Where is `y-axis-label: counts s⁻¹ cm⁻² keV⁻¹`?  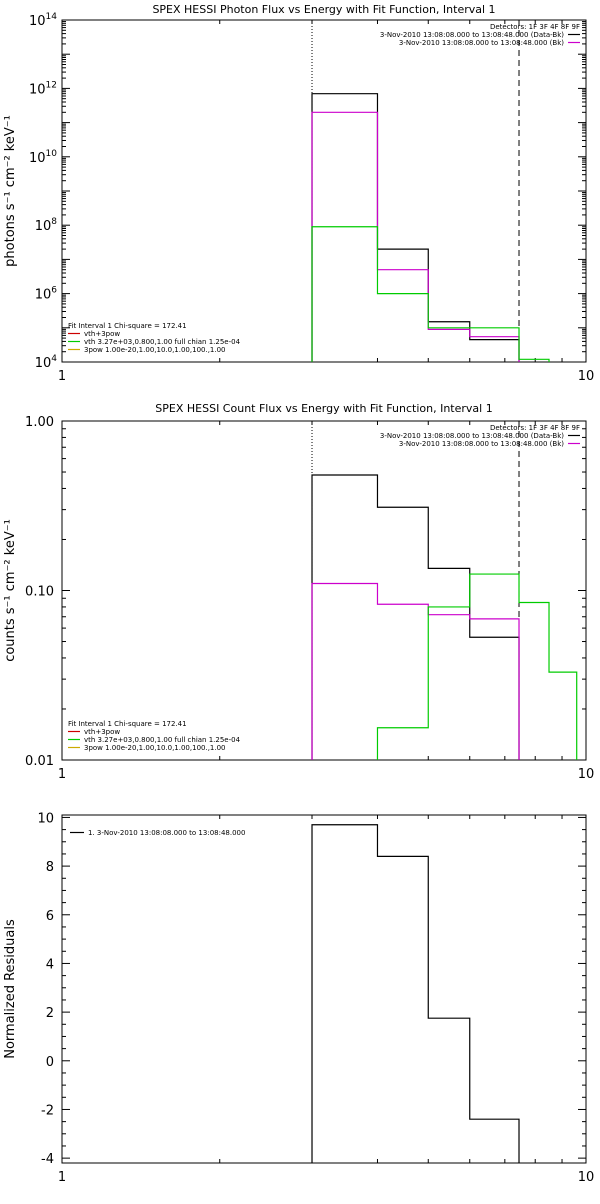 y-axis-label: counts s⁻¹ cm⁻² keV⁻¹ is located at coordinates (10, 590).